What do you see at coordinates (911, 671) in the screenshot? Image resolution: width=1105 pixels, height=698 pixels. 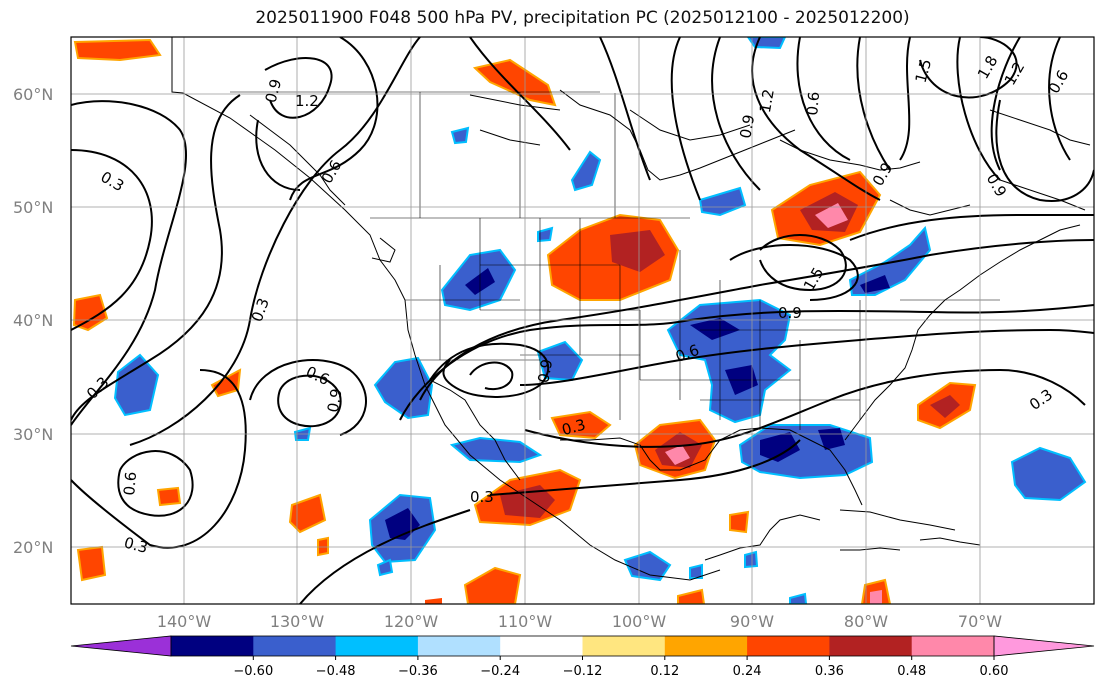 I see `colorbar-tick-label: 0.48` at bounding box center [911, 671].